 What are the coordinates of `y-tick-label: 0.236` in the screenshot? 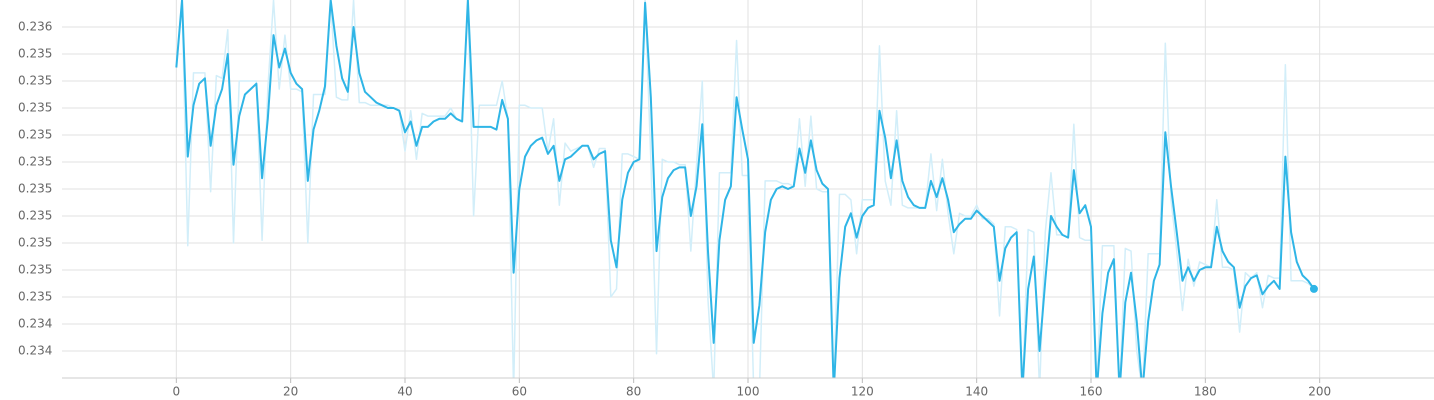 It's located at (35, 27).